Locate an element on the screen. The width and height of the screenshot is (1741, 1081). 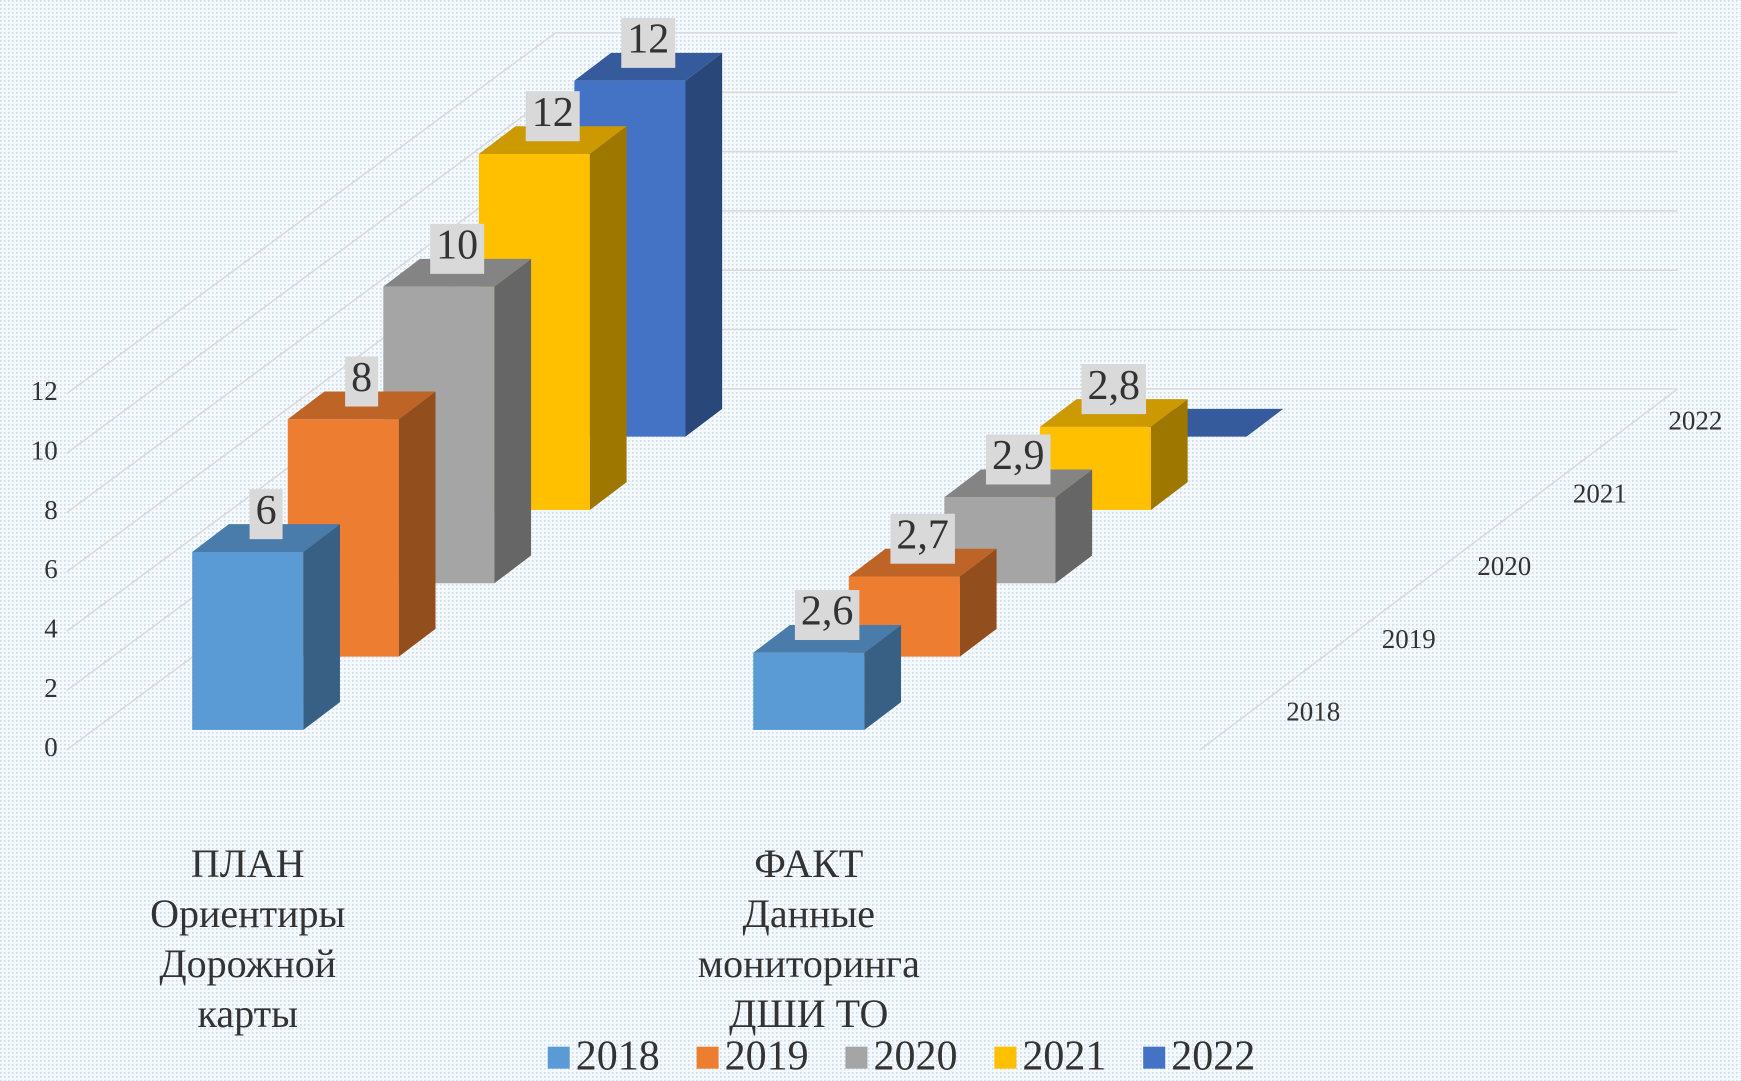
y-tick-label: 0 is located at coordinates (51, 747).